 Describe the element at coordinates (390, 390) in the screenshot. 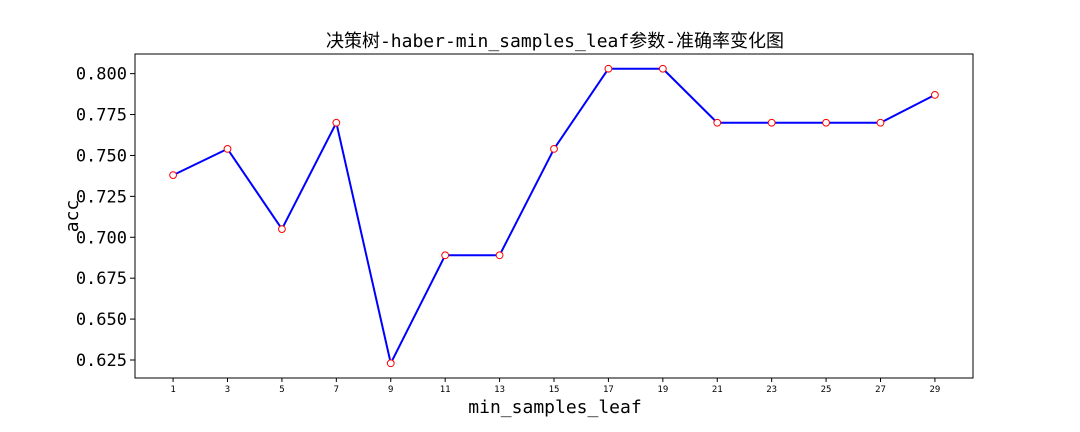

I see `x-tick-label: 9` at that location.